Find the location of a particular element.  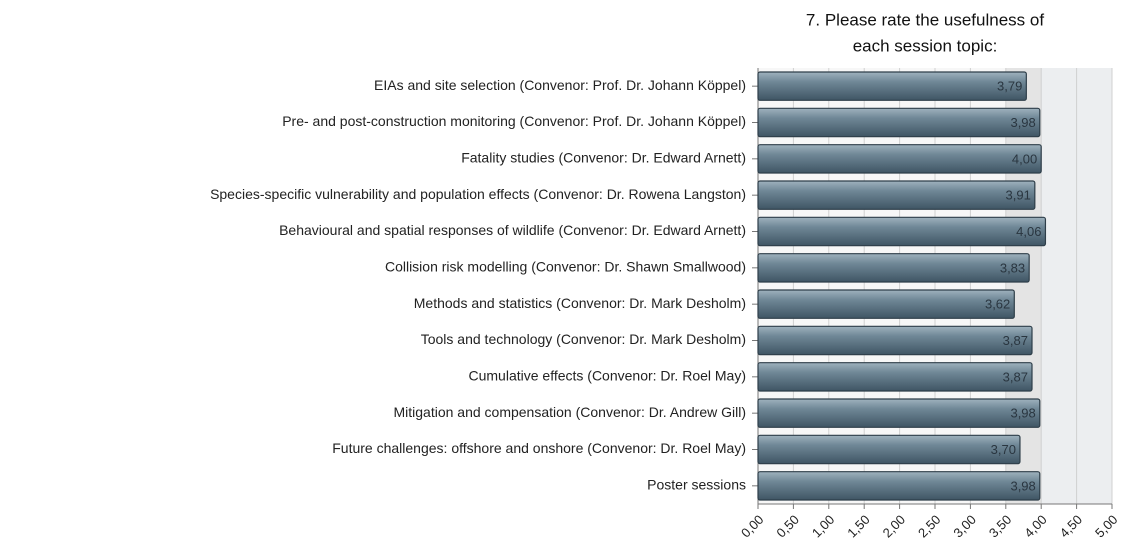

plot-band is located at coordinates (1023, 286).